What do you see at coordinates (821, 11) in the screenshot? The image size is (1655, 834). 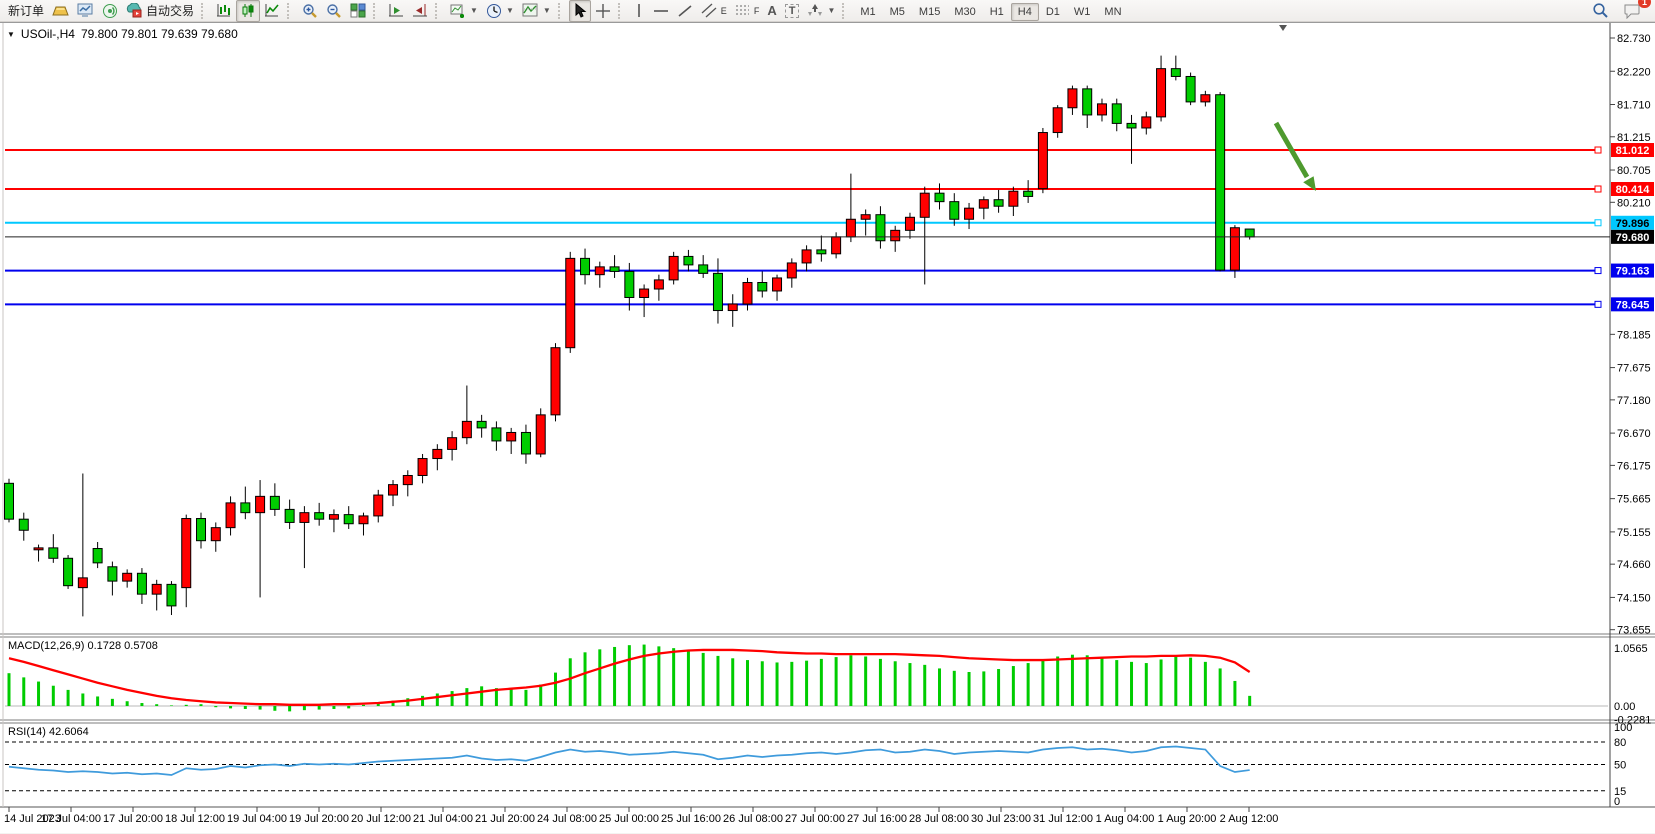 I see `arrows-button: ▼` at bounding box center [821, 11].